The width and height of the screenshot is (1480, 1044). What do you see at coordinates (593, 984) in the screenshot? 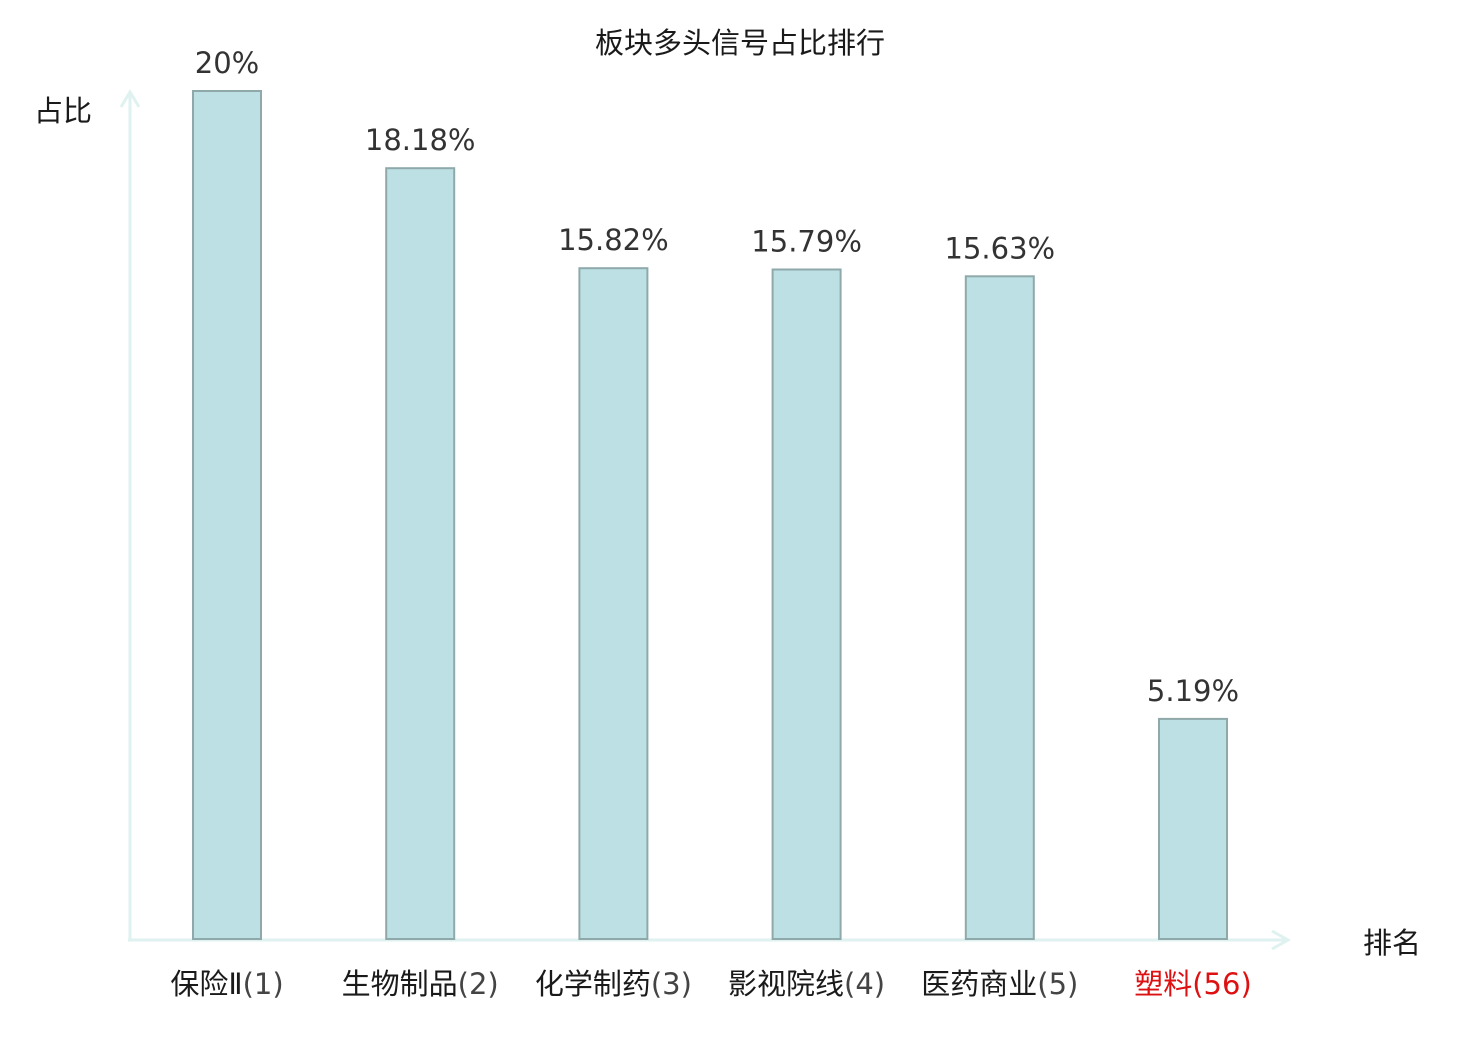
I see `category-name-3: 化学制药` at bounding box center [593, 984].